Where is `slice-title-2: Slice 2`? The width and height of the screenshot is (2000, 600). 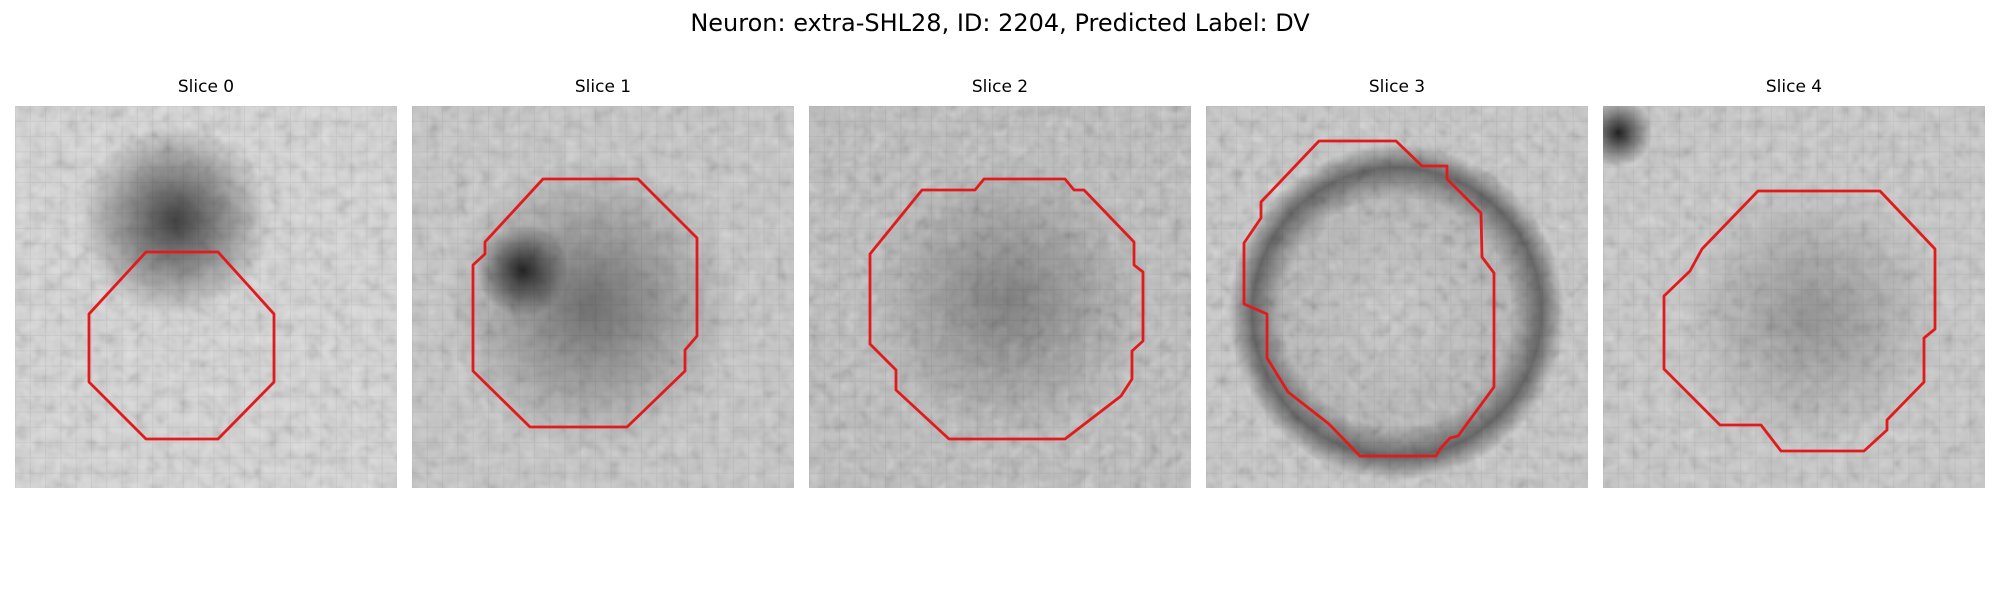 slice-title-2: Slice 2 is located at coordinates (1000, 87).